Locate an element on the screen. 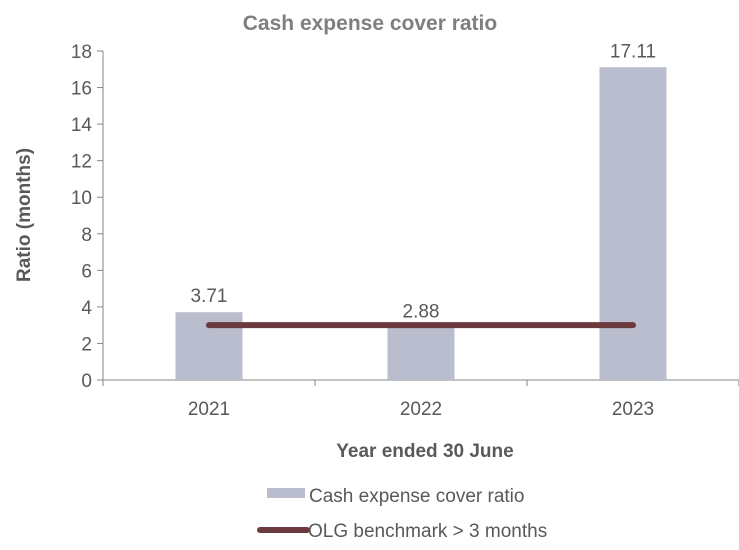 This screenshot has width=739, height=550. x-tick-label-2022: 2022 is located at coordinates (421, 409).